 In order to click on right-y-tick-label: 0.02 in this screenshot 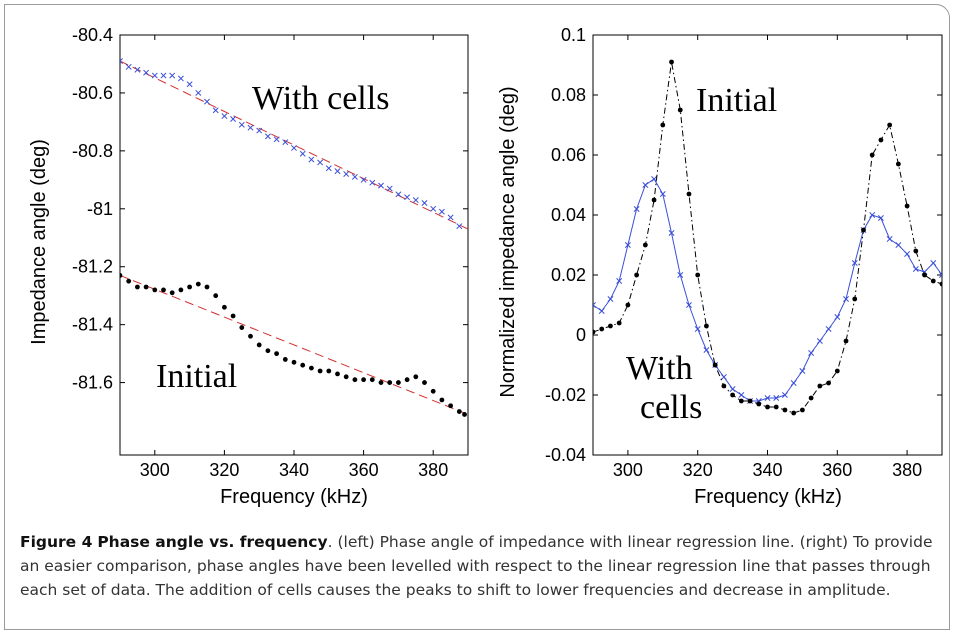, I will do `click(568, 275)`.